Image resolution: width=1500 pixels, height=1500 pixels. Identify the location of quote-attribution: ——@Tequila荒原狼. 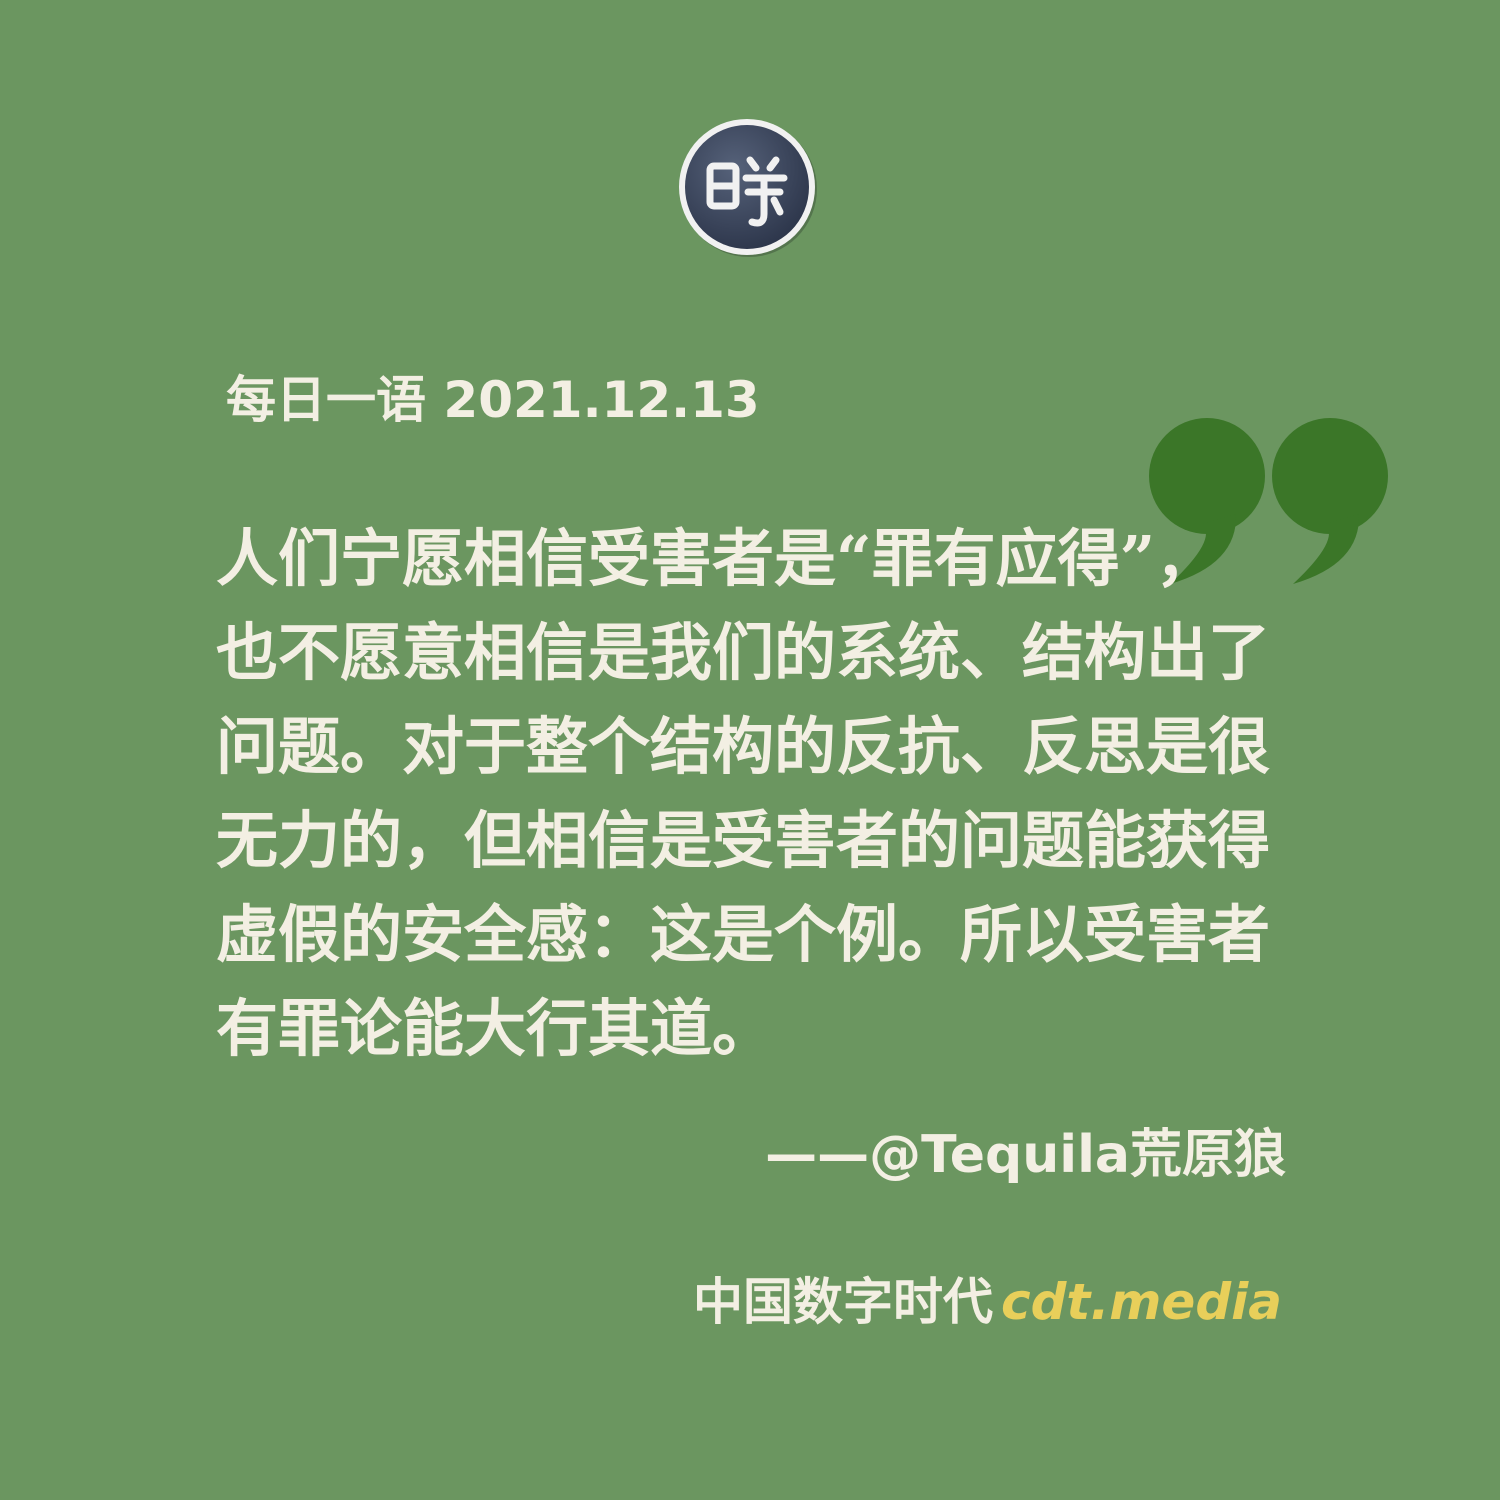
(1025, 1155).